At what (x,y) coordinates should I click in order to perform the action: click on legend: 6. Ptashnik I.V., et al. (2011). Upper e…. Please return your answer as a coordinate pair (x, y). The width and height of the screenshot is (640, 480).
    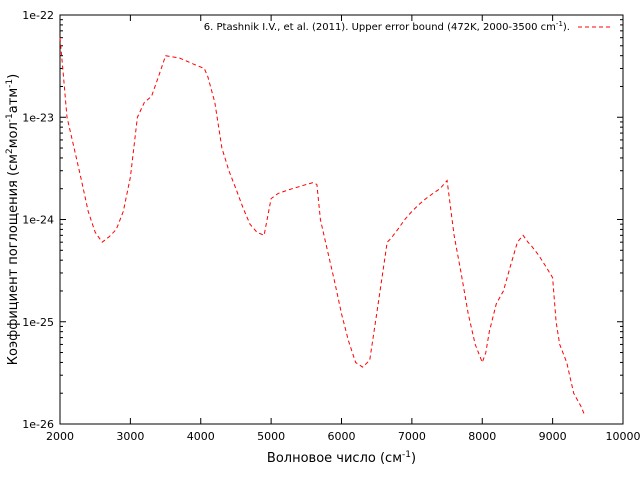
    Looking at the image, I should click on (407, 26).